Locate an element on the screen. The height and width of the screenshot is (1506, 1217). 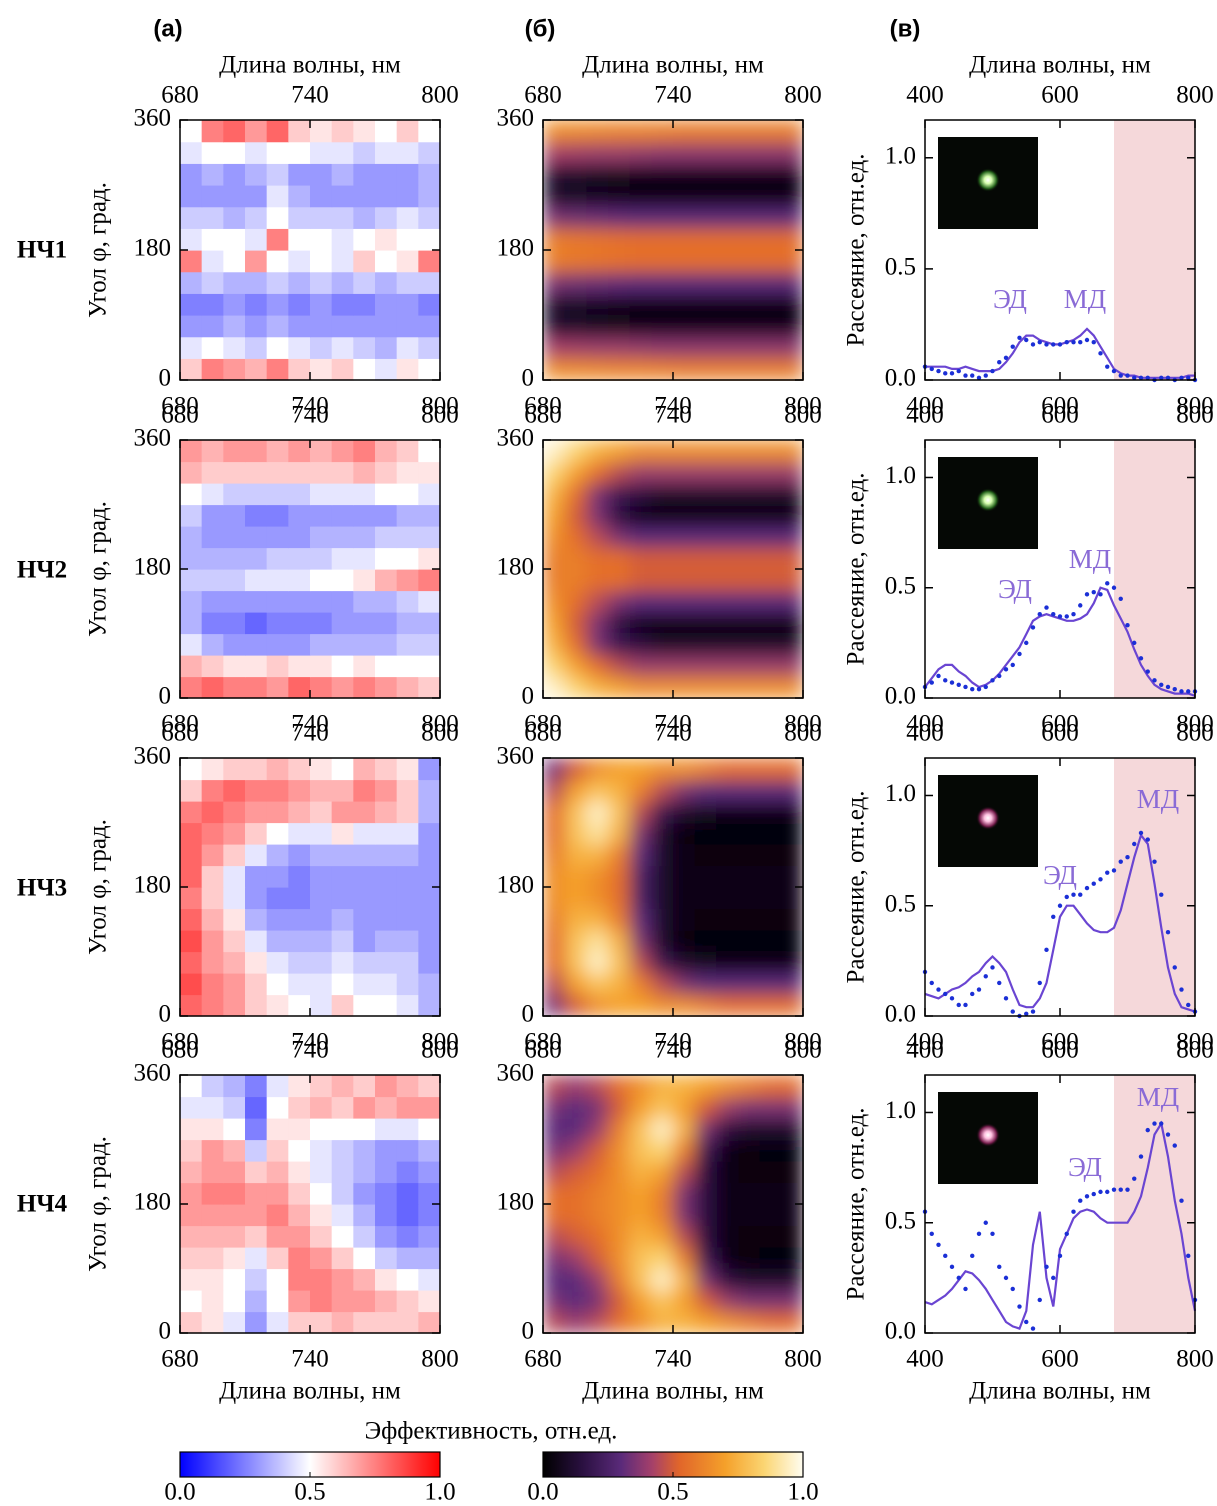
x-tick-label: 800 is located at coordinates (440, 1042).